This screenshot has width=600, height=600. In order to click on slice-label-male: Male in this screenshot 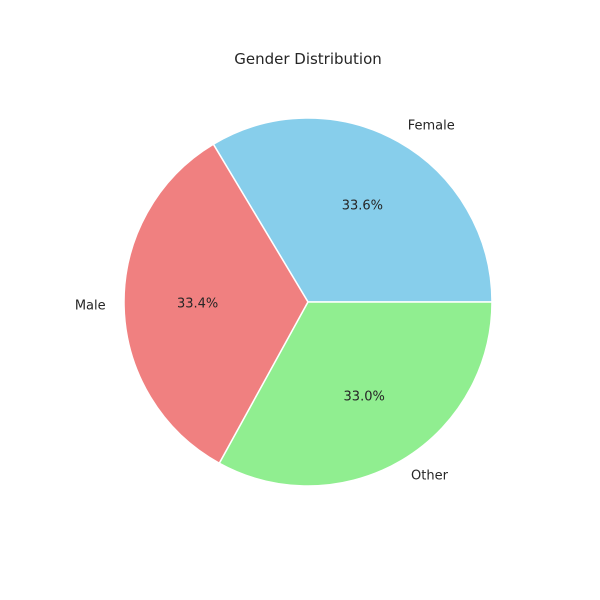, I will do `click(90, 305)`.